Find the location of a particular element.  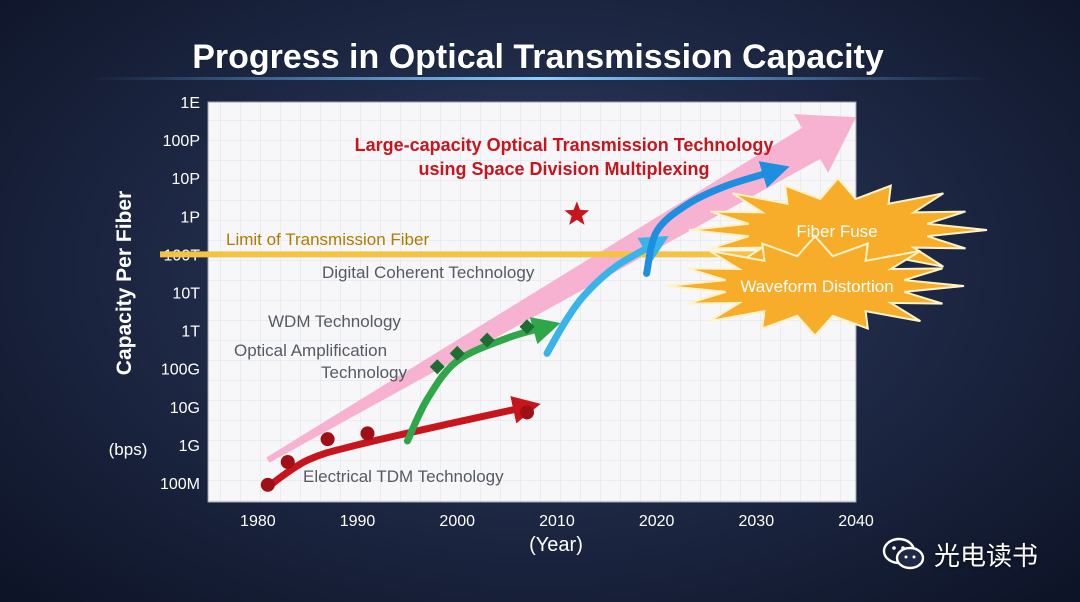

coherent-label: Digital Coherent Technology is located at coordinates (428, 272).